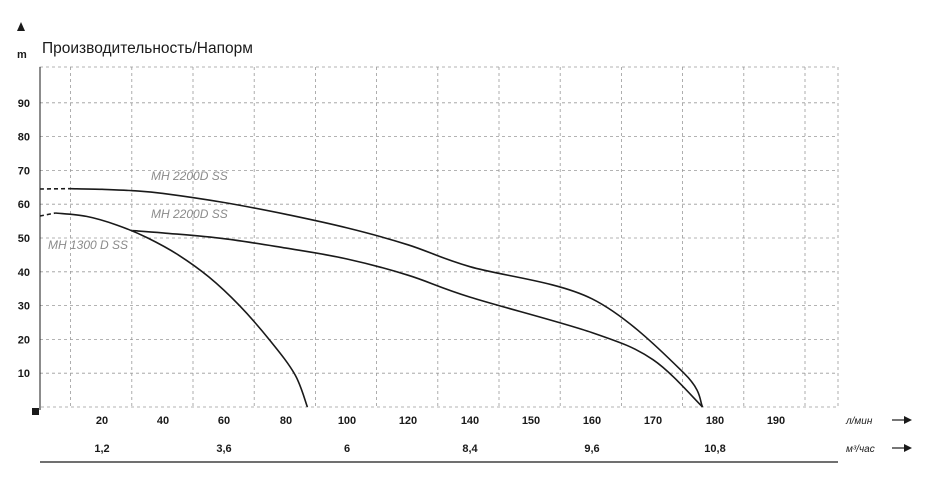 The height and width of the screenshot is (500, 930). I want to click on y-tick-label: 50, so click(24, 239).